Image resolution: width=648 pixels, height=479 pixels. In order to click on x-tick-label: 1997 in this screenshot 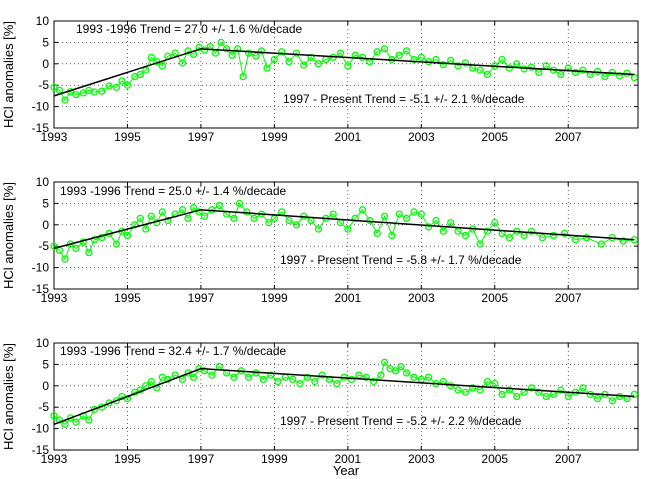, I will do `click(201, 137)`.